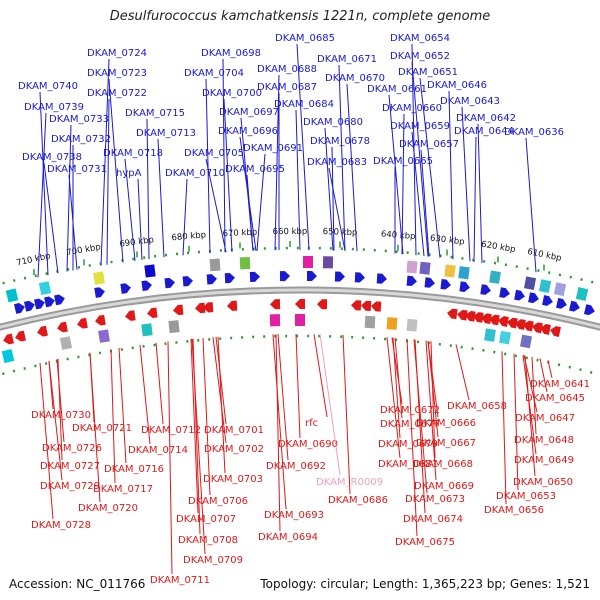 Image resolution: width=600 pixels, height=600 pixels. I want to click on reverse-gene-label: DKAM_0706, so click(218, 501).